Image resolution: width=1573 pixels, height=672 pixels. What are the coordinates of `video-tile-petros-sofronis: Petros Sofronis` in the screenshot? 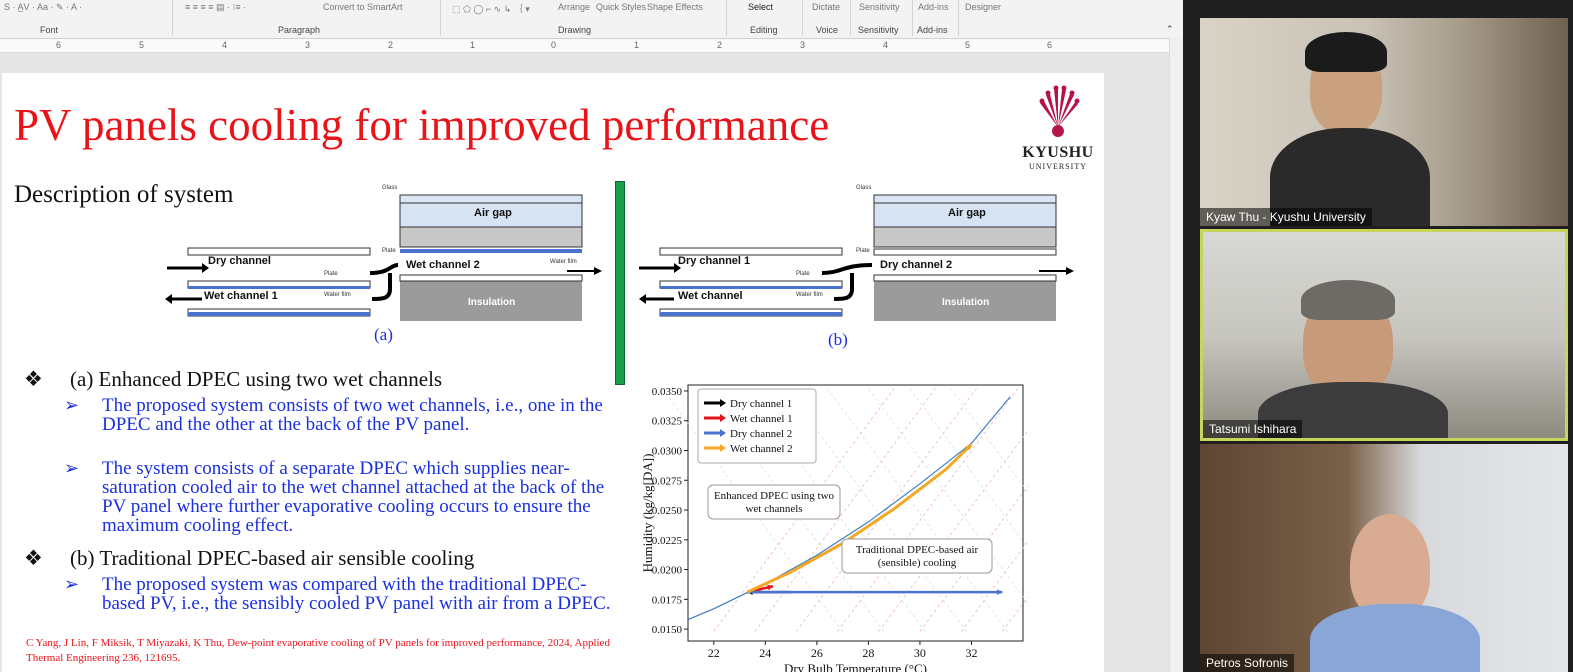 It's located at (1384, 558).